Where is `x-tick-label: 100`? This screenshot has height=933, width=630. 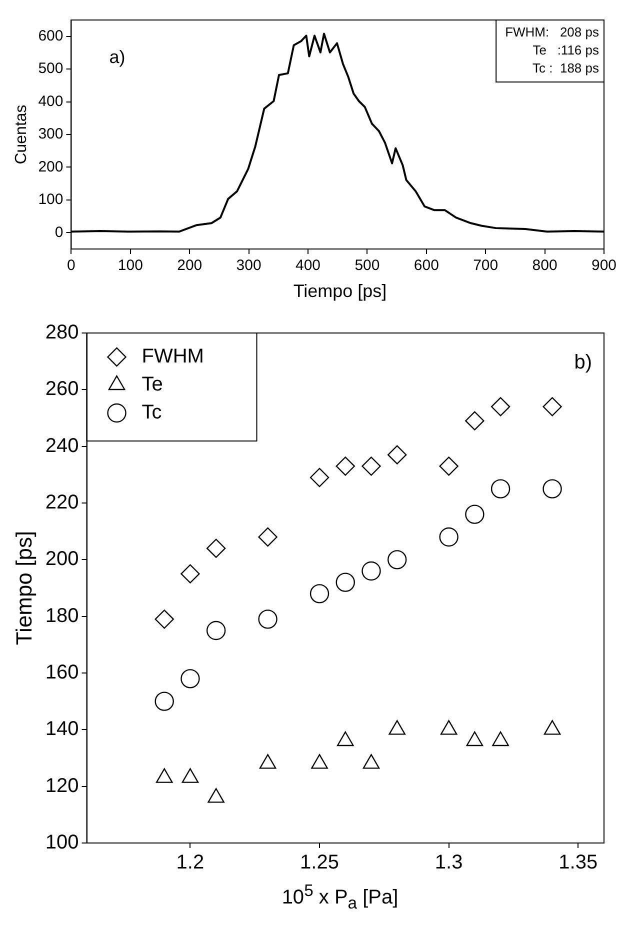
x-tick-label: 100 is located at coordinates (130, 265).